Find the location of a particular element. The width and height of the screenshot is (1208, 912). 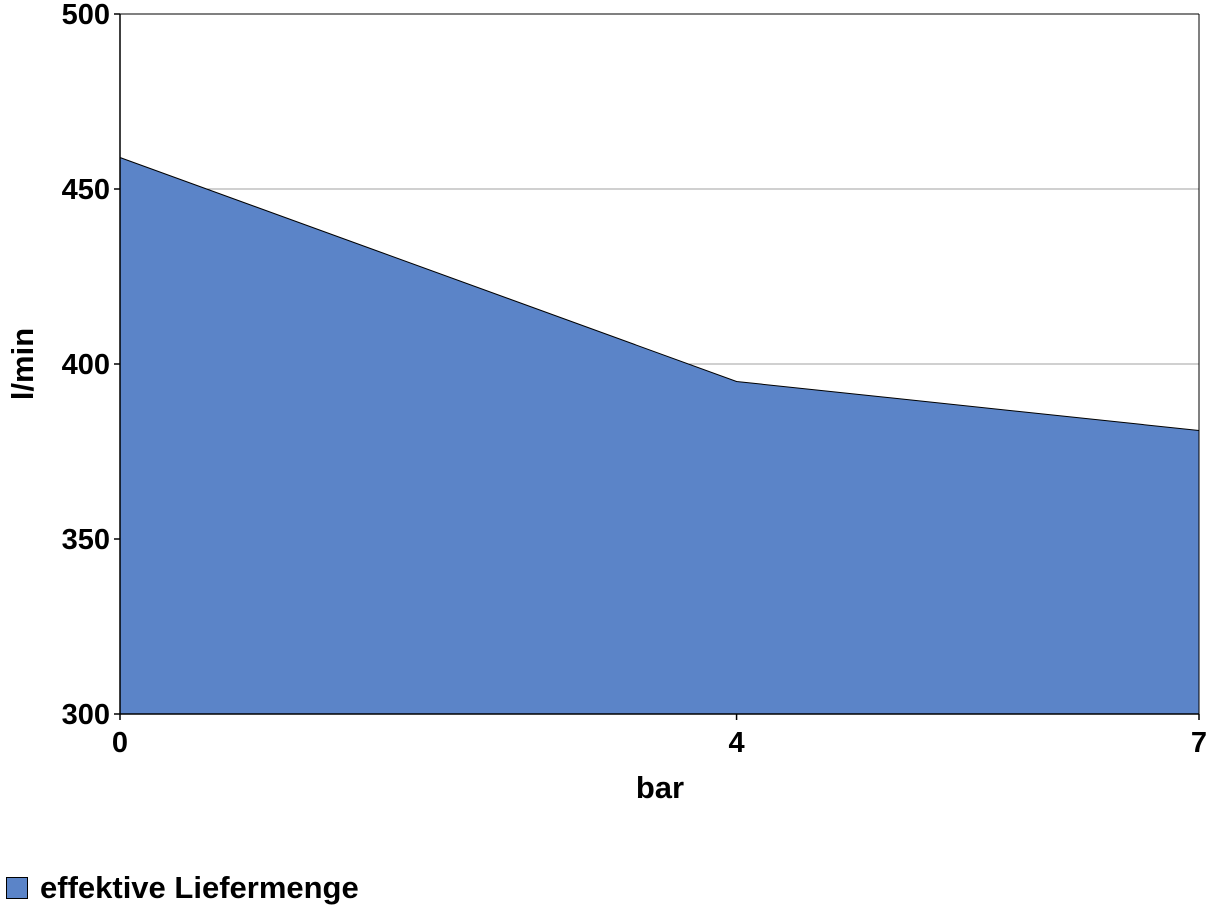

legend-label: effektive Liefermenge is located at coordinates (199, 887).